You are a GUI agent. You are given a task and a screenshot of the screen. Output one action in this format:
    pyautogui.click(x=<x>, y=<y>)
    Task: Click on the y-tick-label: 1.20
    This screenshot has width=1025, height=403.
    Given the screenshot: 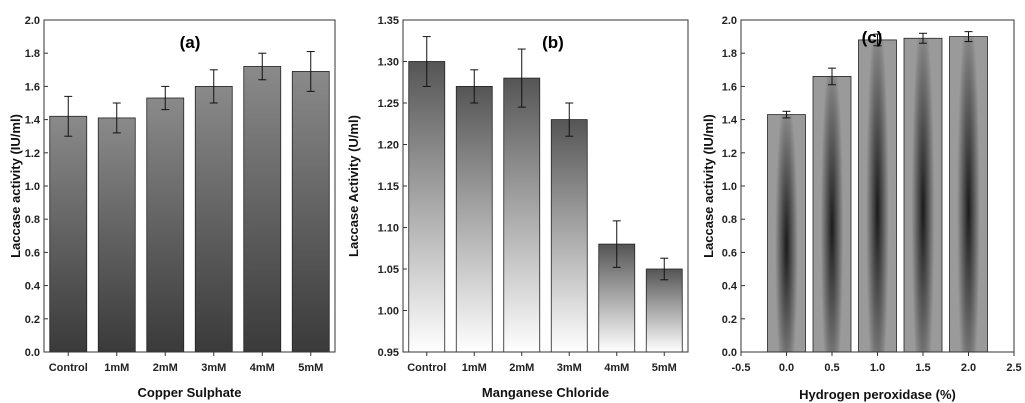 What is the action you would take?
    pyautogui.click(x=388, y=146)
    